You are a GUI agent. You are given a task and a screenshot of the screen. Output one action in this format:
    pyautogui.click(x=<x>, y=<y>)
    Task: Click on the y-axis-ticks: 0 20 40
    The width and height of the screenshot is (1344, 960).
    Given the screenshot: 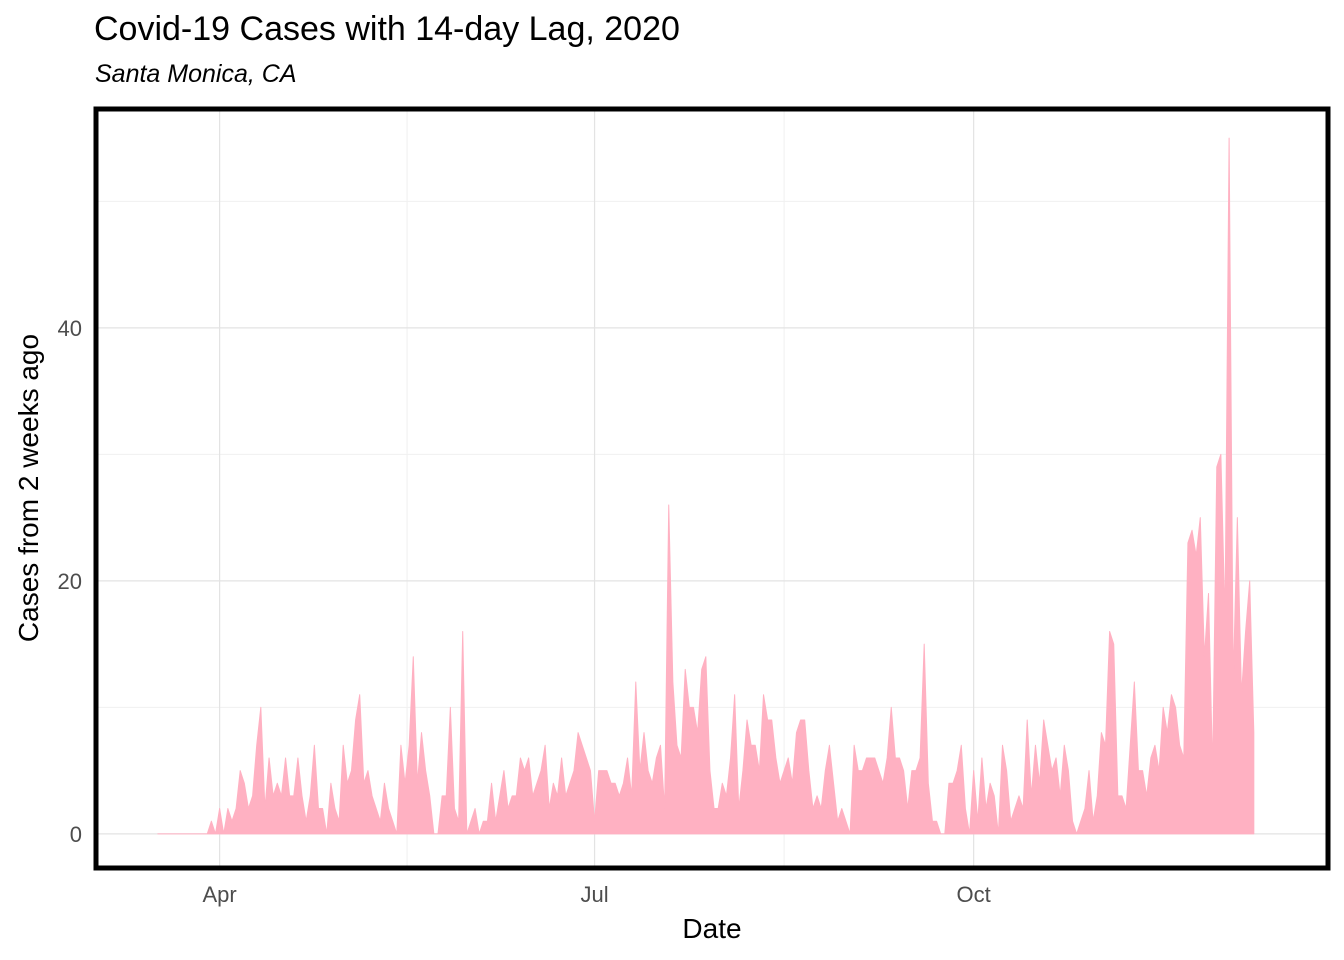 What is the action you would take?
    pyautogui.click(x=70, y=581)
    